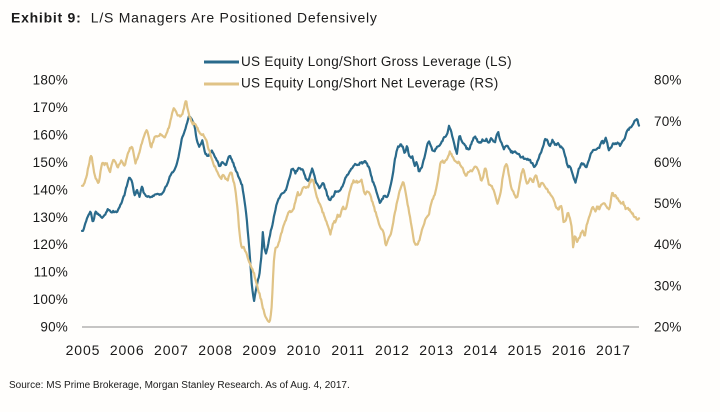  Describe the element at coordinates (51, 272) in the screenshot. I see `svg-text: 110%` at that location.